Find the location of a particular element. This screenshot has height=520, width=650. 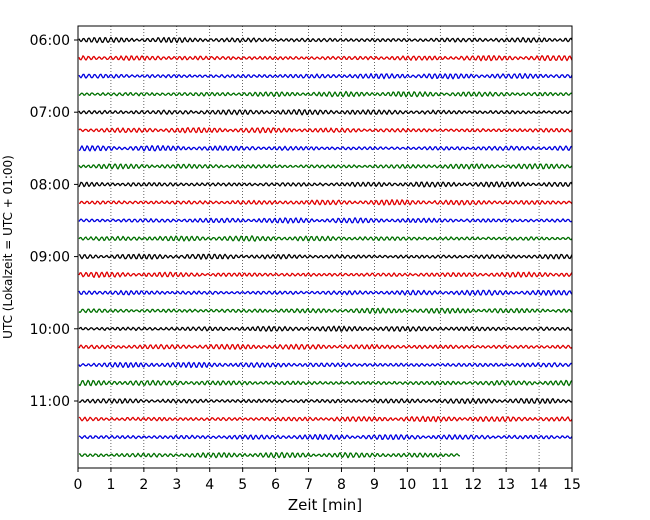

x-tick-label: 10 is located at coordinates (407, 485).